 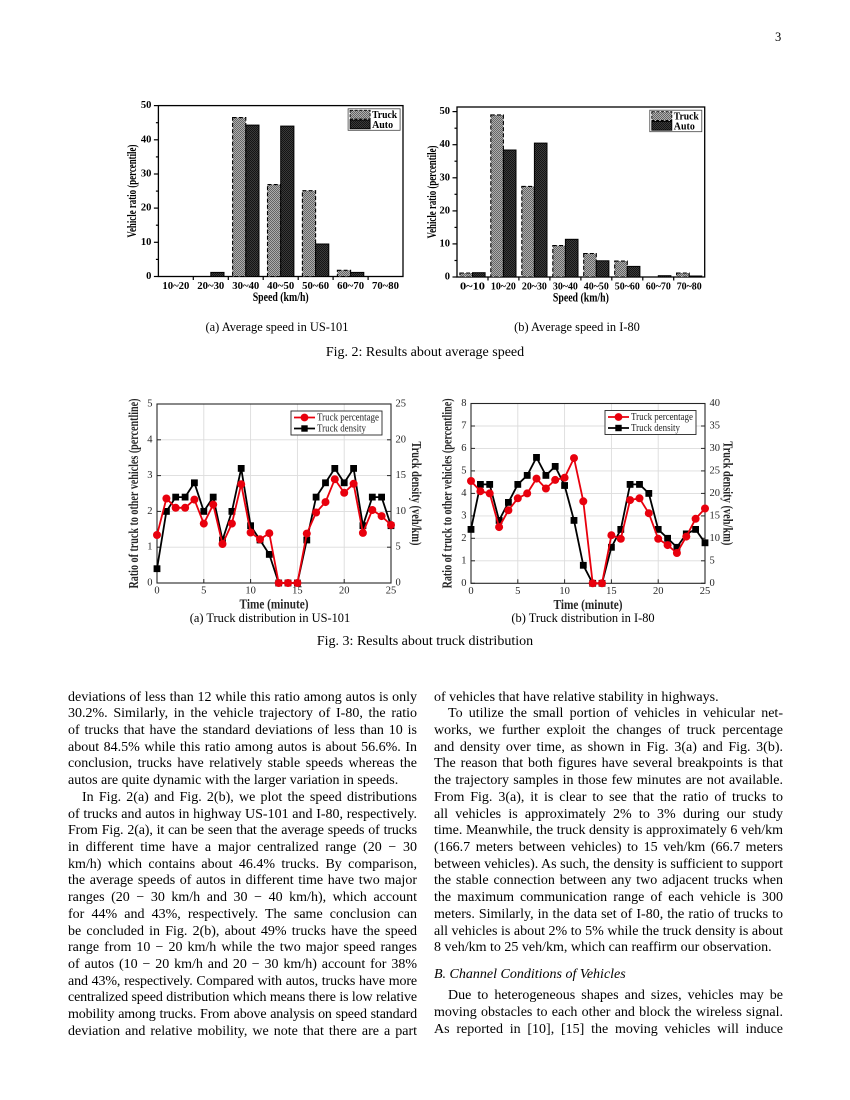 What do you see at coordinates (715, 426) in the screenshot?
I see `svg-text: 35` at bounding box center [715, 426].